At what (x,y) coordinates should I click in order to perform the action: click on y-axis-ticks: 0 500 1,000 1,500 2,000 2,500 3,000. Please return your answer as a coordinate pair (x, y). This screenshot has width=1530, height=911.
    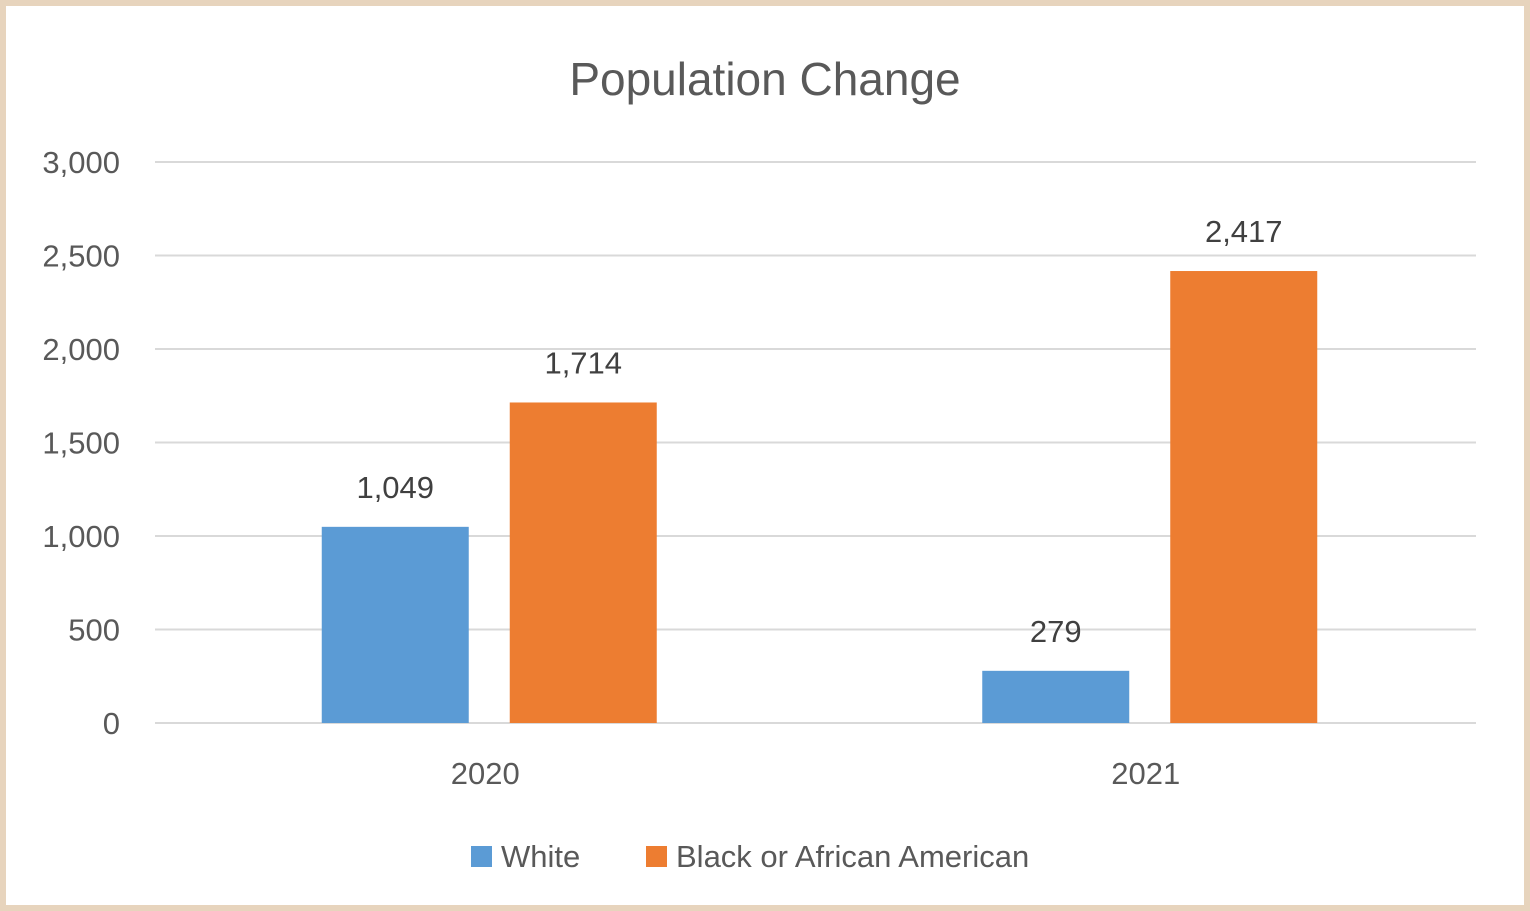
    Looking at the image, I should click on (81, 443).